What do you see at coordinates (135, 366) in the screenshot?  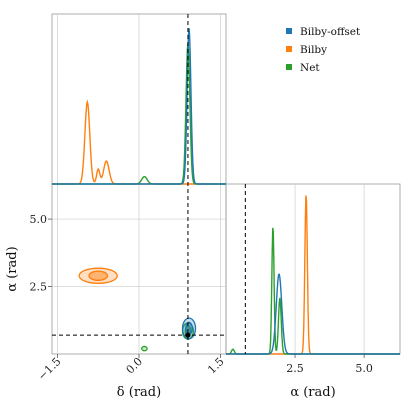 I see `delta-tick-label: 0.0` at bounding box center [135, 366].